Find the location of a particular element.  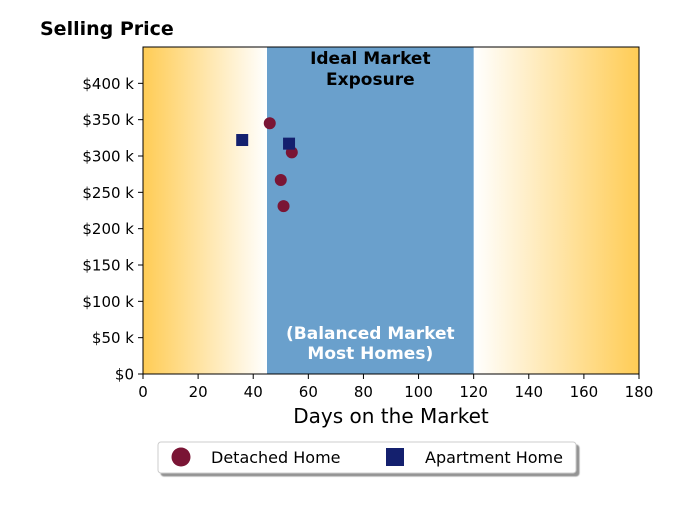

band-title-line-1: Ideal Market is located at coordinates (370, 59).